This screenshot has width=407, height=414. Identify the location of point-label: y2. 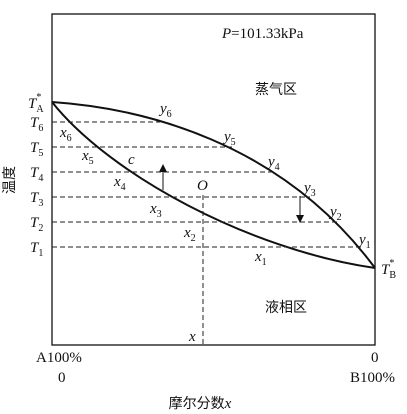
(335, 213).